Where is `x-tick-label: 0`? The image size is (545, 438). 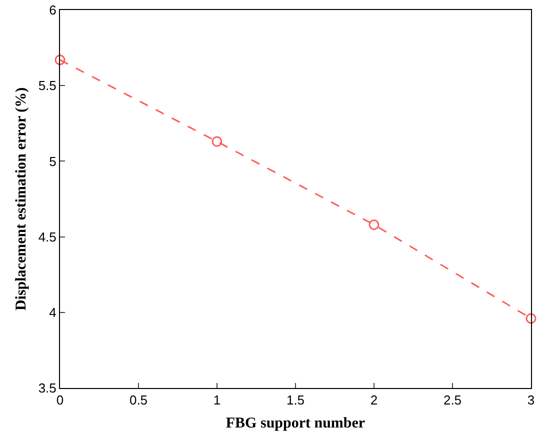
x-tick-label: 0 is located at coordinates (60, 400).